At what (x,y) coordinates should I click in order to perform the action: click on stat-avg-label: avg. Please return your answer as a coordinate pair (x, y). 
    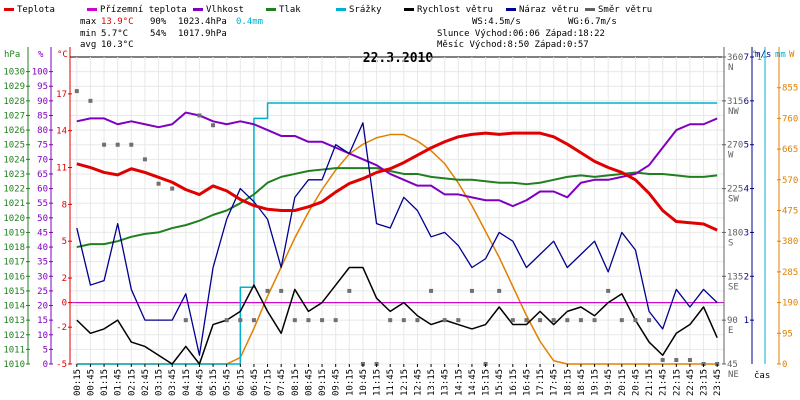
    Looking at the image, I should click on (88, 45).